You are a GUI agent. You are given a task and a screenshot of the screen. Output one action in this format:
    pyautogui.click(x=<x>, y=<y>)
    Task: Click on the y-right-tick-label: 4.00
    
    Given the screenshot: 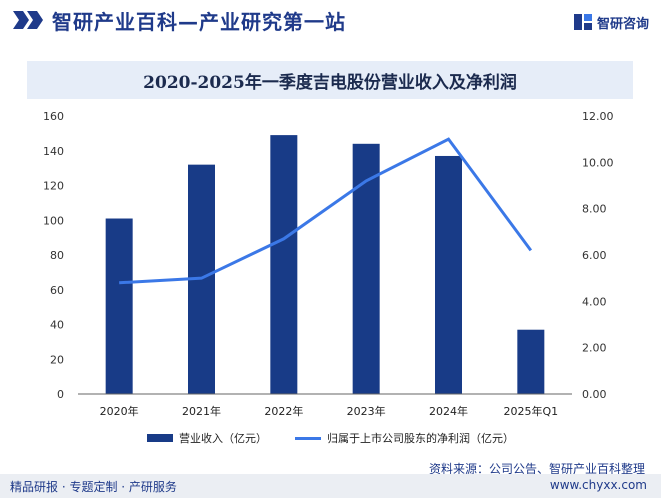 What is the action you would take?
    pyautogui.click(x=594, y=301)
    